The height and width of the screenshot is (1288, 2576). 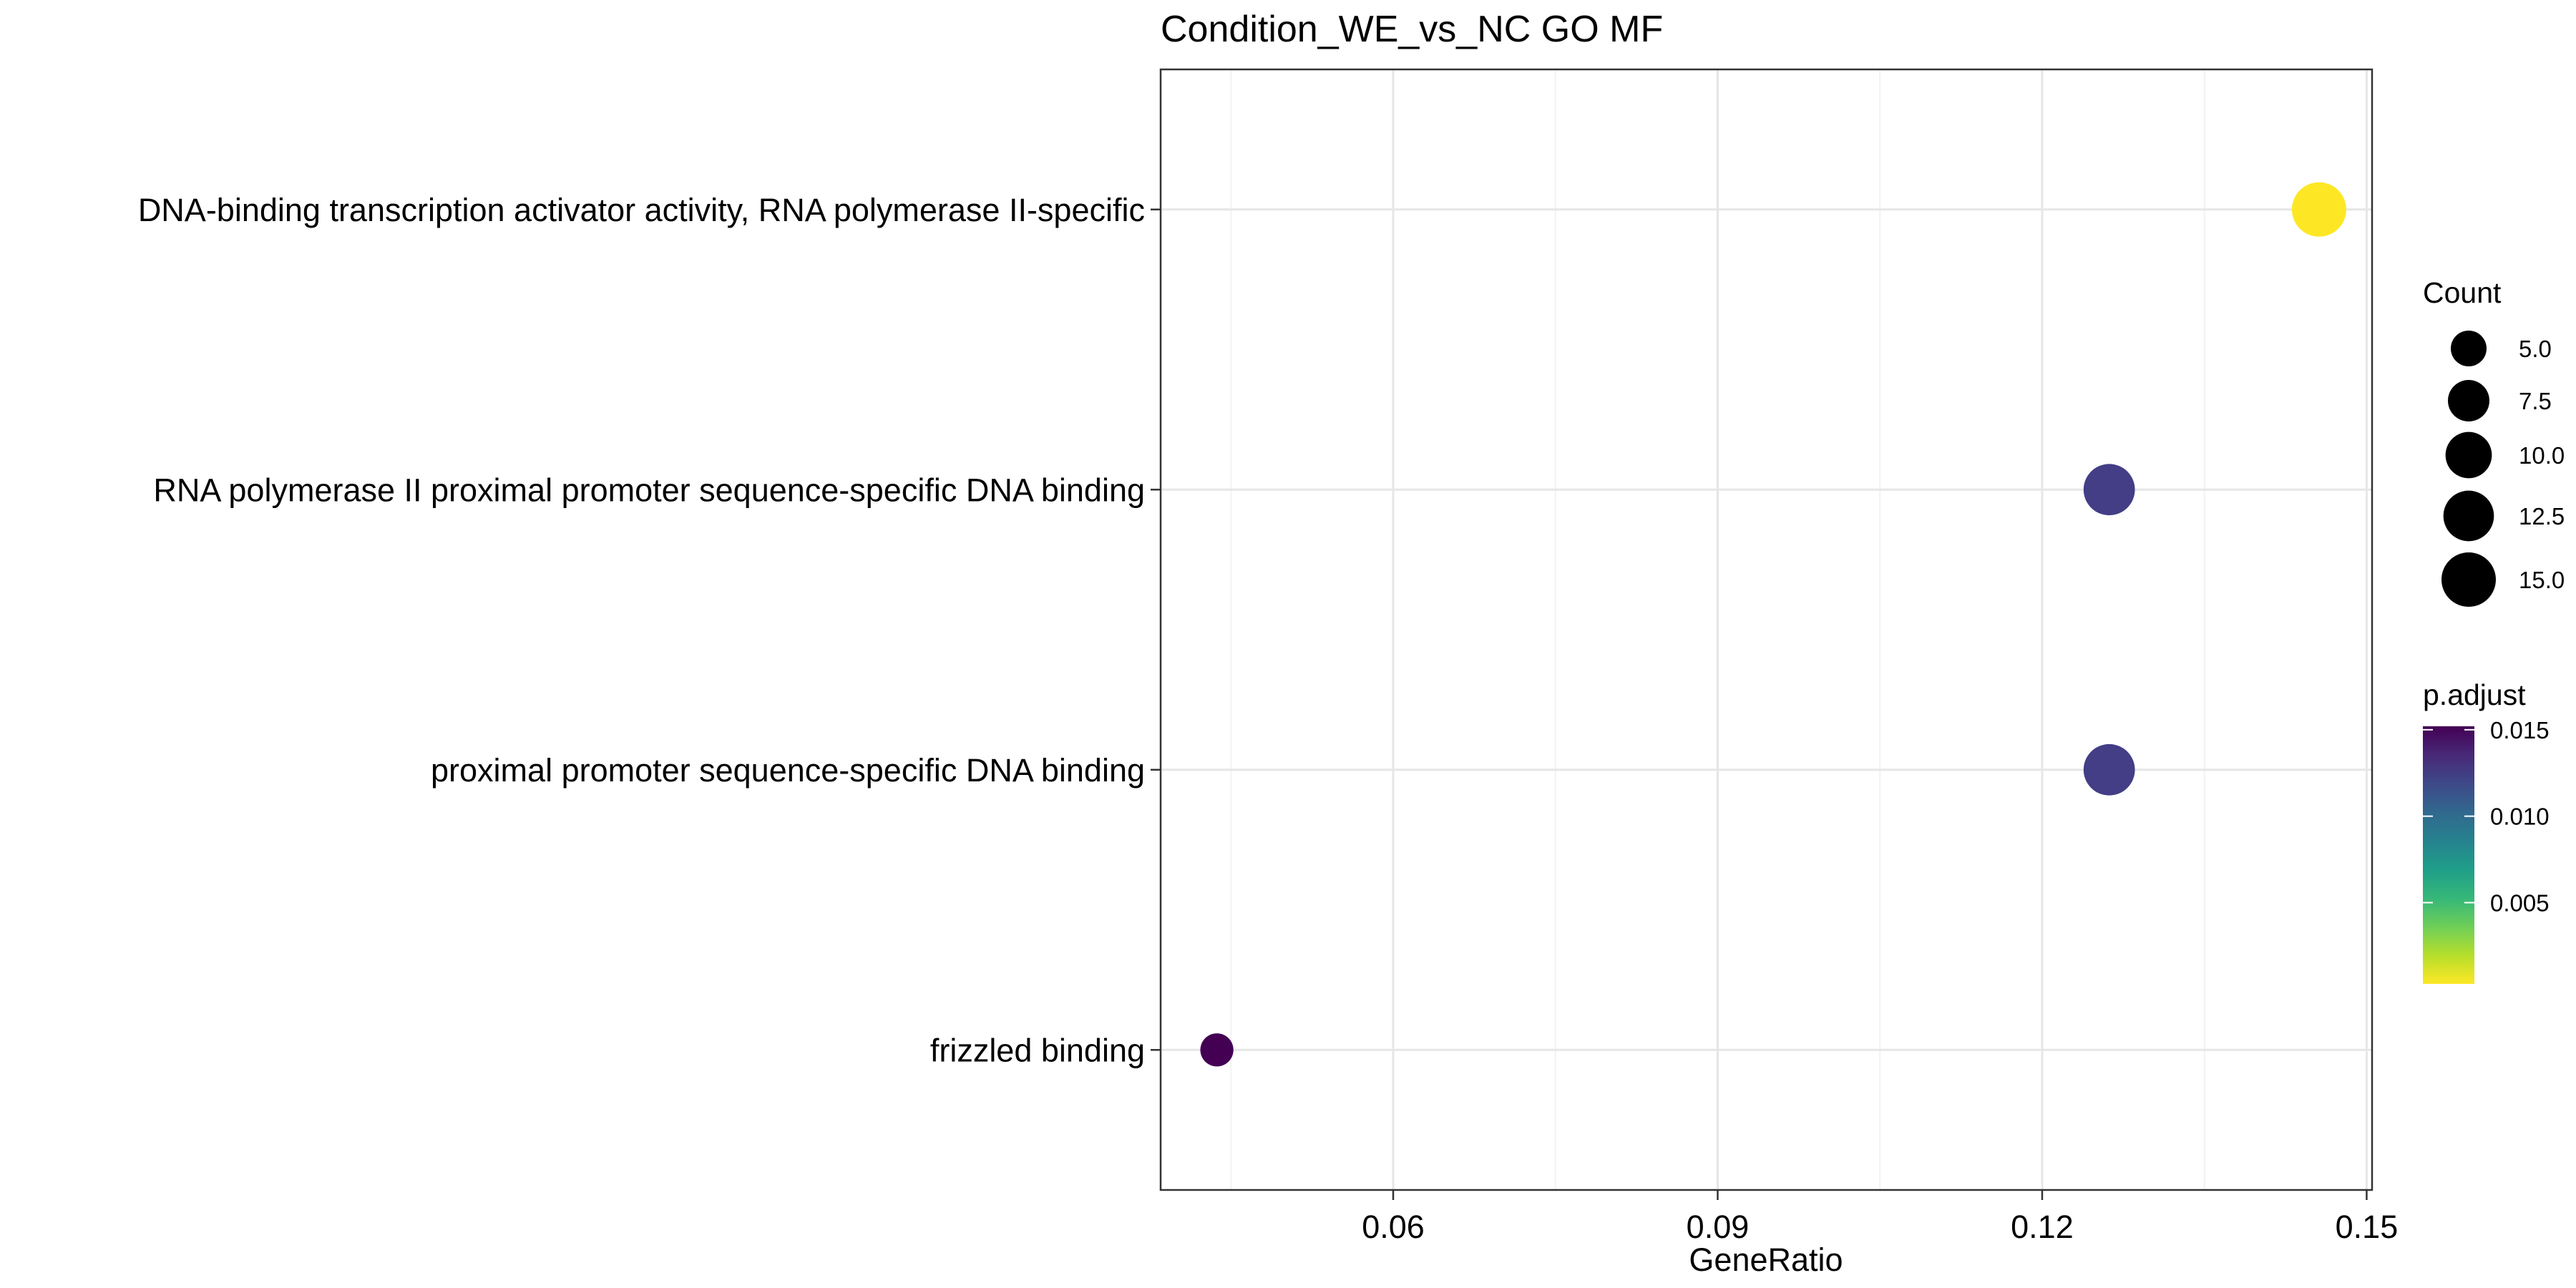 I want to click on x-tick-label: 0.09, so click(x=1718, y=1227).